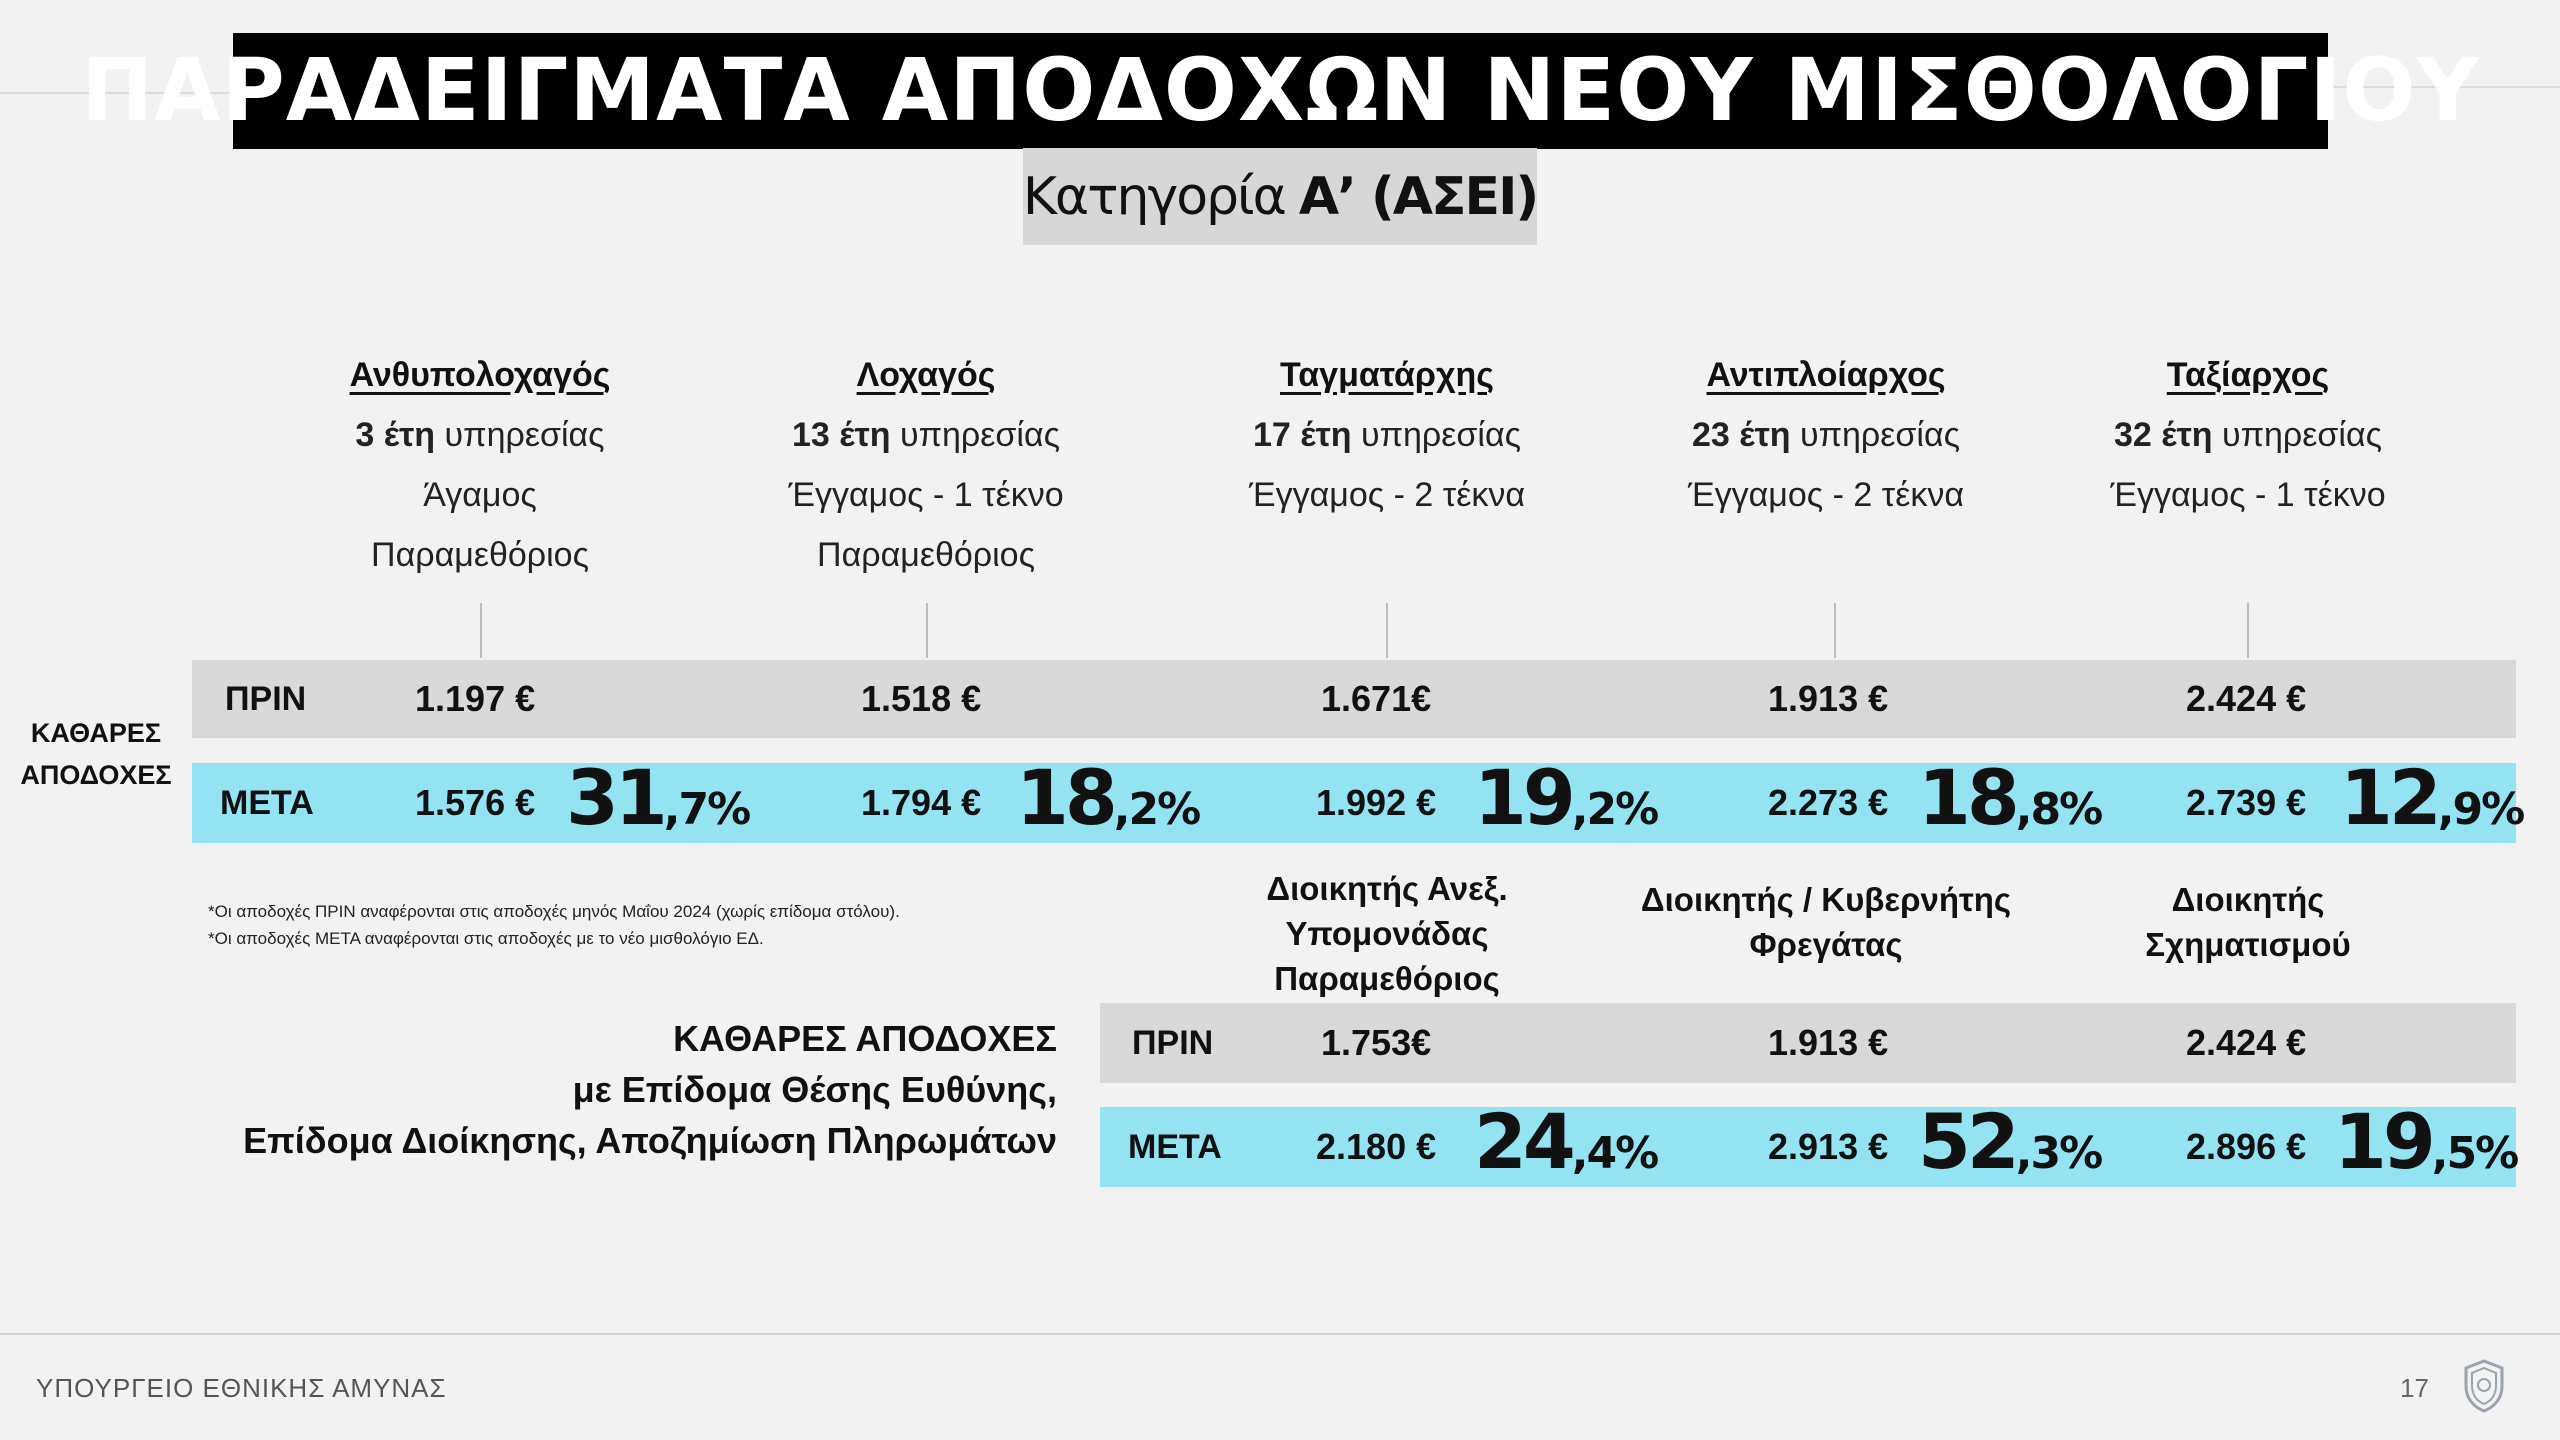 Image resolution: width=2560 pixels, height=1440 pixels. I want to click on rank-service-years: 32 έτη υπηρεσίας, so click(2248, 435).